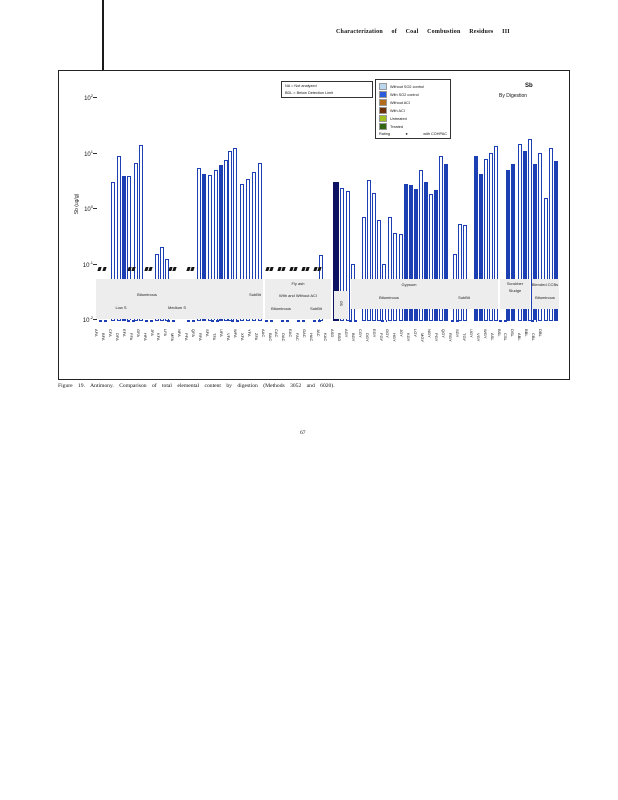 The width and height of the screenshot is (618, 800). What do you see at coordinates (413, 118) in the screenshot?
I see `legend-item: Untreated` at bounding box center [413, 118].